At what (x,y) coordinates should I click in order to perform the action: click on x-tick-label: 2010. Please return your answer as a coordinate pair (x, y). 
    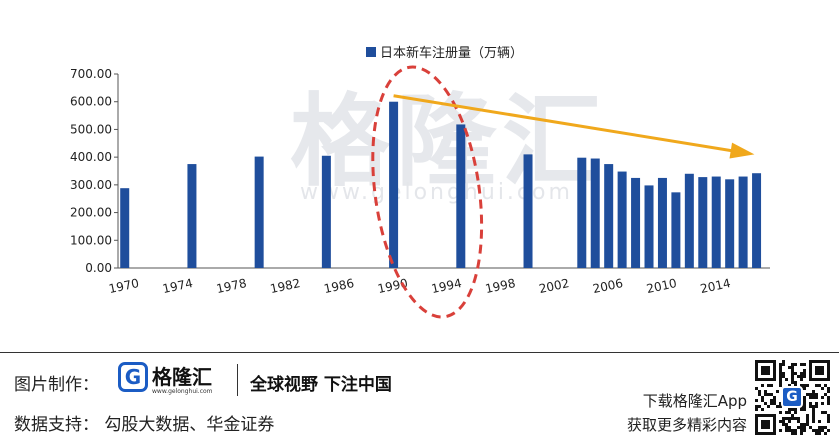
    Looking at the image, I should click on (661, 286).